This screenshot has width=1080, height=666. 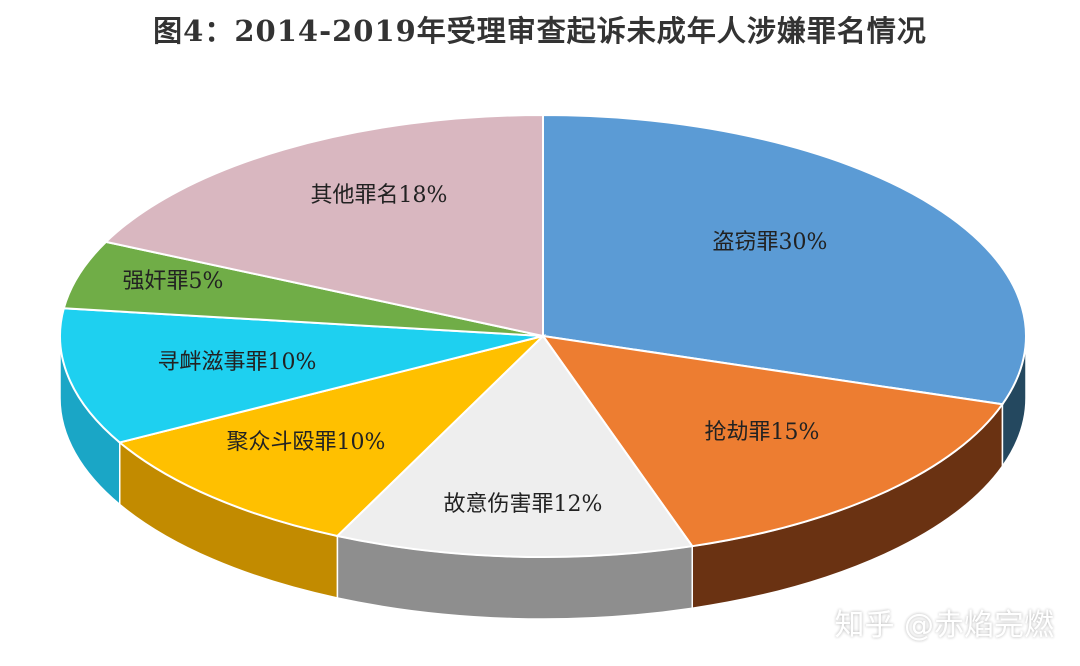 What do you see at coordinates (540, 31) in the screenshot?
I see `chart-title: 图4：2014-2019年受理审查起诉未成年人涉嫌罪名情况` at bounding box center [540, 31].